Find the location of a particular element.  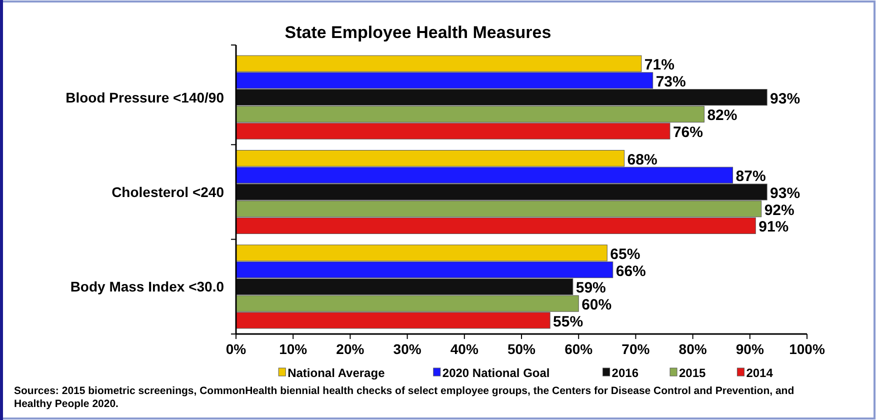

data-label: 87% is located at coordinates (751, 177).